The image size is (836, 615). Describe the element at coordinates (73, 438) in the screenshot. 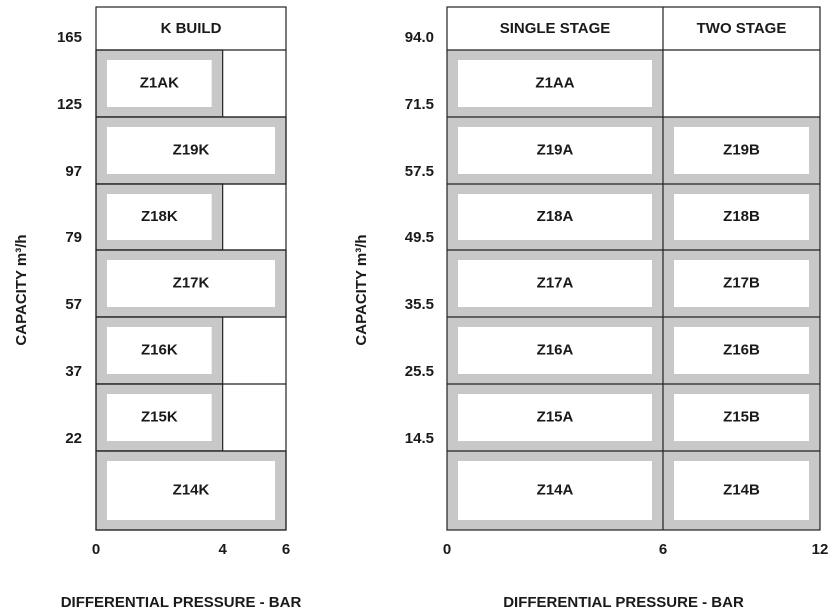

I see `y-tick-label: 22` at that location.